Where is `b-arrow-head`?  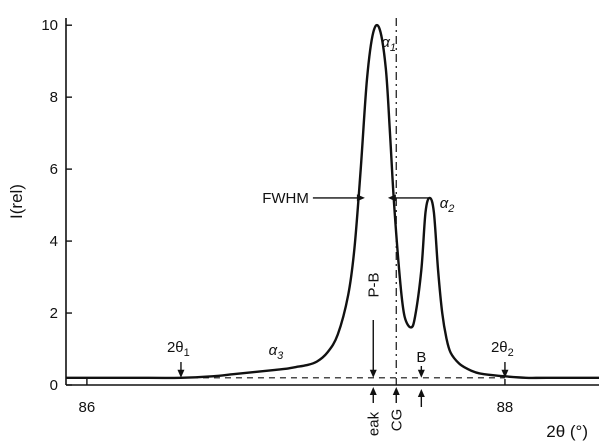 b-arrow-head is located at coordinates (421, 373).